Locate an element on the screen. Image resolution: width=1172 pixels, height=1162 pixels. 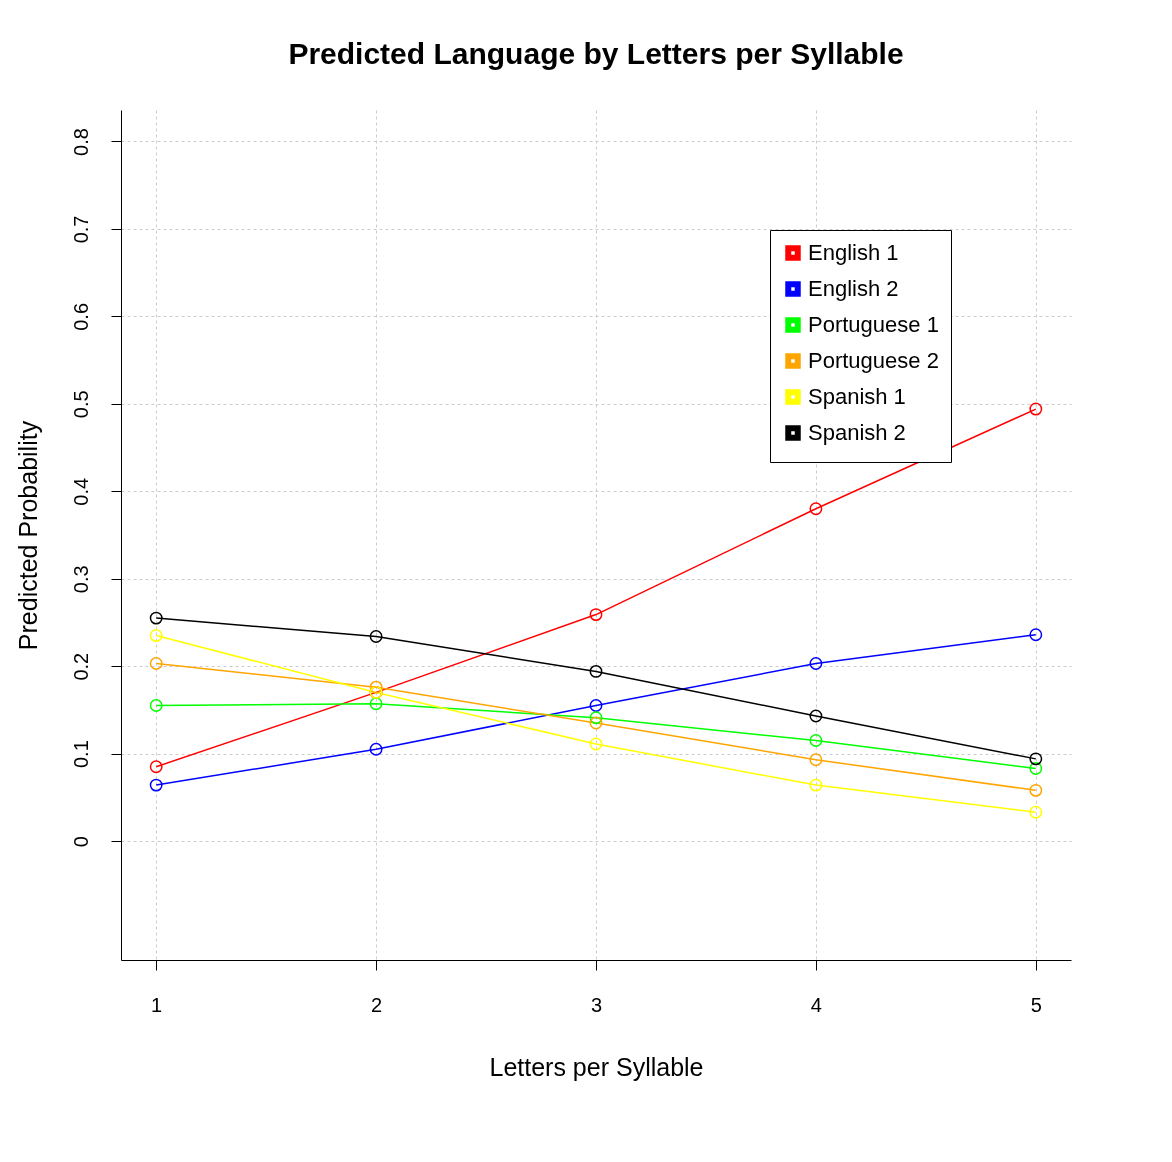
y-tick-label: 0.1 is located at coordinates (80, 754).